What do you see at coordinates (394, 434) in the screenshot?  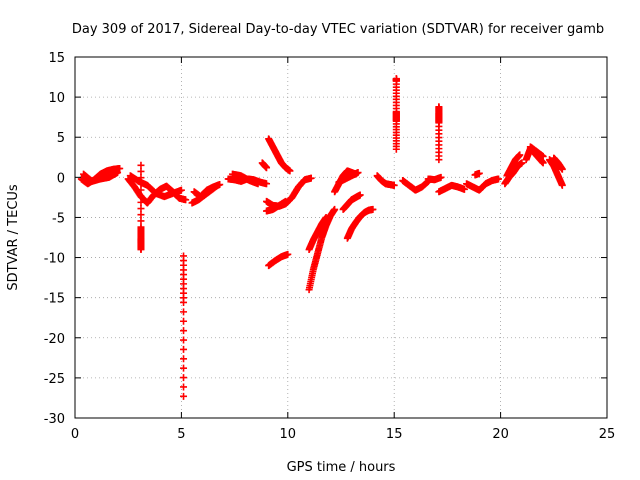 I see `x-tick-label: 15` at bounding box center [394, 434].